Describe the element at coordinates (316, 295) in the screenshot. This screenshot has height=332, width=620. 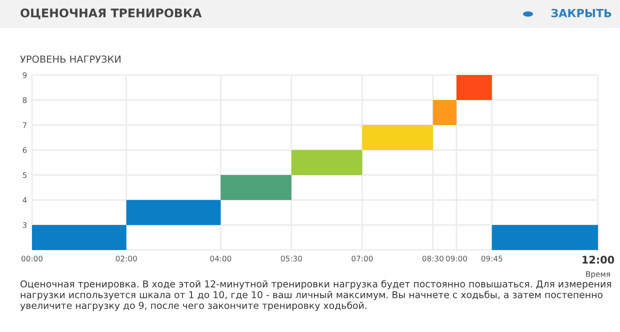
I see `text: Оценочная тренировка. В ходе этой 12-минутной тренировки нагрузка будет постоянно повышаться. Для измерения нагрузки используется шкала от 1 до 10, где 10 - ваш личный максимум. Вы начнете с ходьбы, а затем постепенно увеличите нагрузку до 9, после чего закончите тренировку ходьбой.` at that location.